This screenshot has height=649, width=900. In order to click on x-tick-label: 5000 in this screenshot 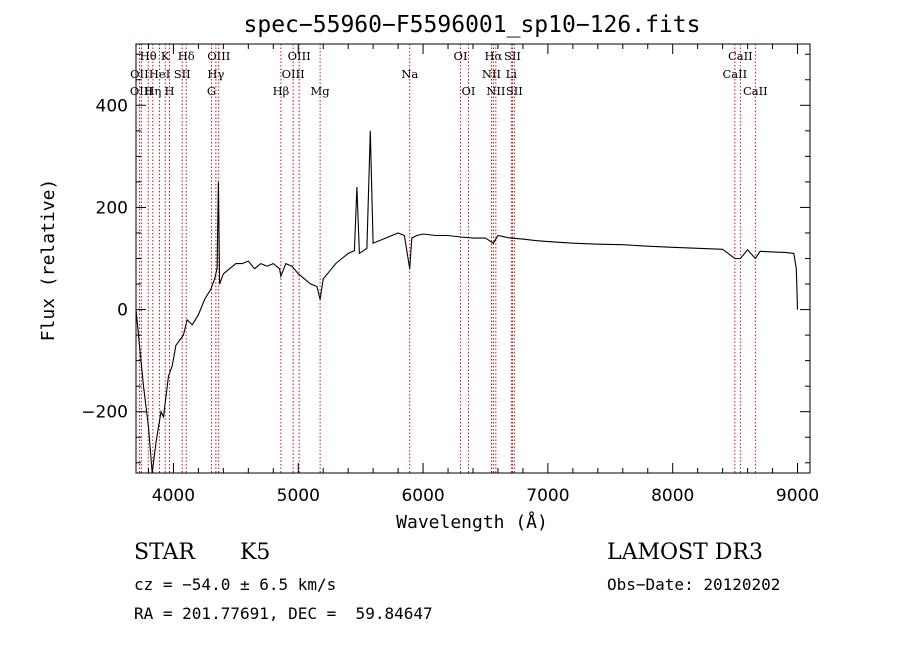, I will do `click(298, 496)`.